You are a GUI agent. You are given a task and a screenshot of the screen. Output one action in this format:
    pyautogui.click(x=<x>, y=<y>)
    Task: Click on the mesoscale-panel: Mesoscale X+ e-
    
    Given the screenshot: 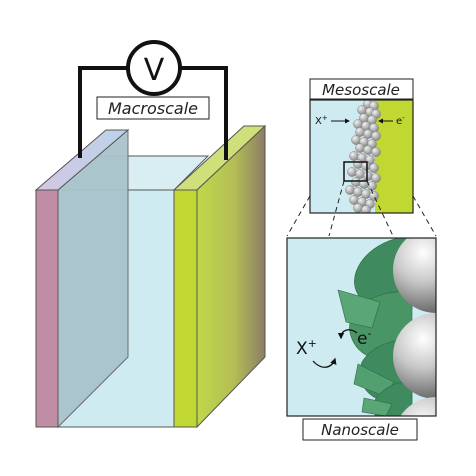 What is the action you would take?
    pyautogui.click(x=361, y=146)
    